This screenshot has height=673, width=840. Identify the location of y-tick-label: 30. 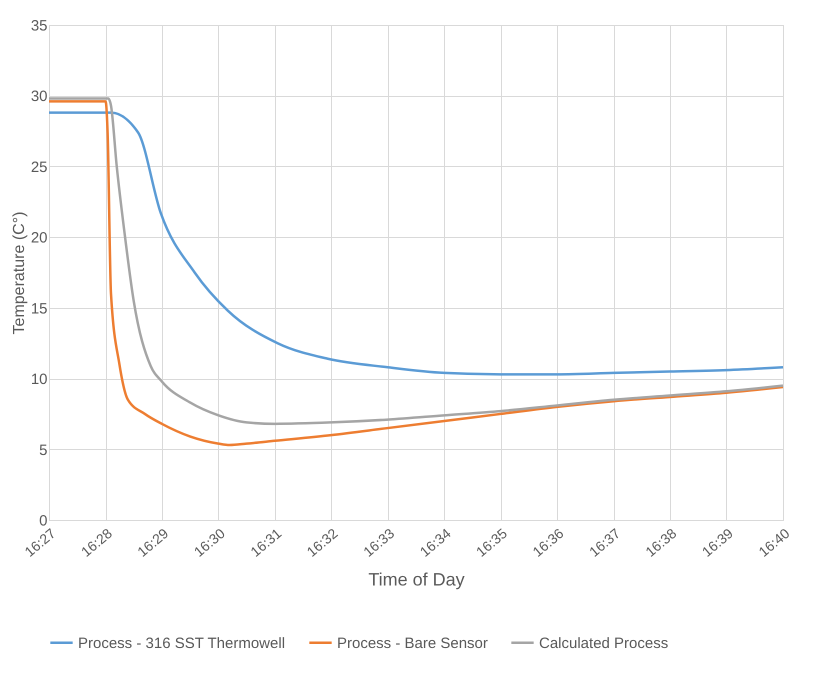
(39, 97).